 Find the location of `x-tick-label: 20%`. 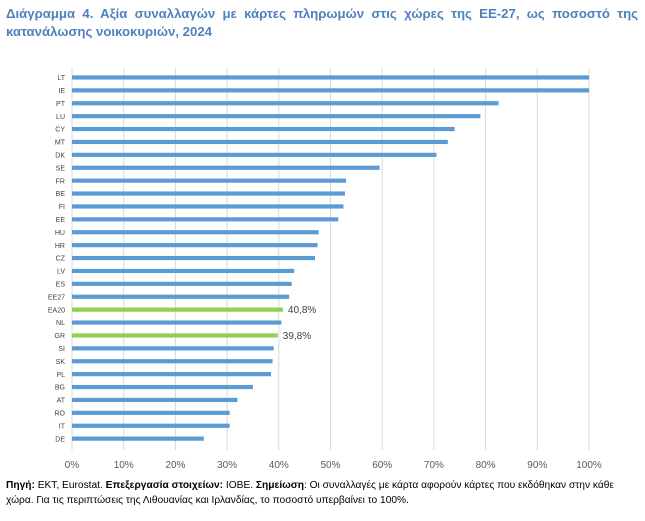

x-tick-label: 20% is located at coordinates (175, 465).